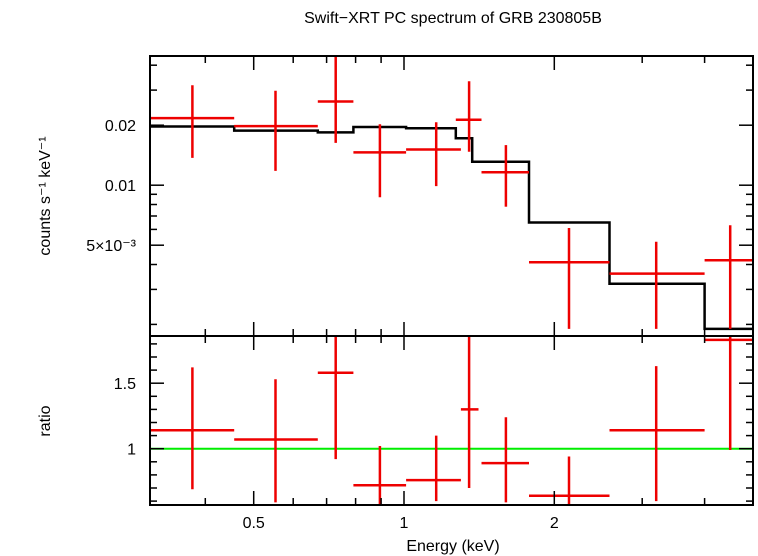 The width and height of the screenshot is (758, 556). I want to click on energy-x-tick-labels: 0.5 1 2, so click(401, 523).